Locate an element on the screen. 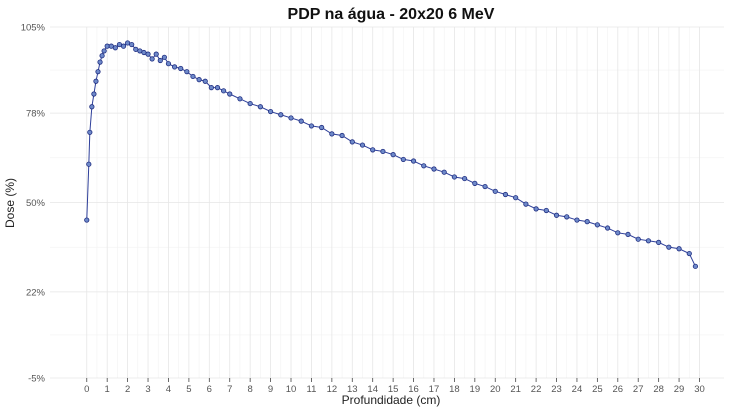 The image size is (734, 412). x-axis-title: Profundidade (cm) is located at coordinates (391, 400).